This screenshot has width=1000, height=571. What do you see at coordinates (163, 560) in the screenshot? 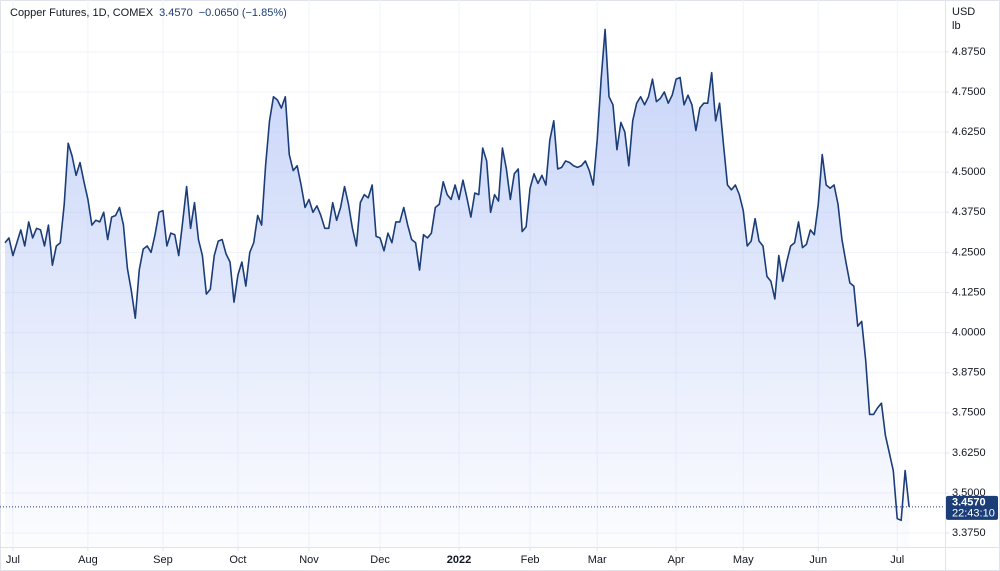
I see `x-tick-label: Sep` at bounding box center [163, 560].